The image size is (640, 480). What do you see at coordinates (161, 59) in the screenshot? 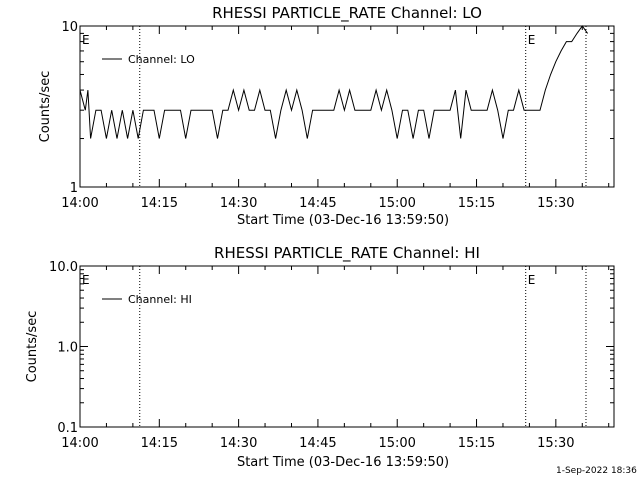
I see `panel1-legend-label: Channel: LO` at bounding box center [161, 59].